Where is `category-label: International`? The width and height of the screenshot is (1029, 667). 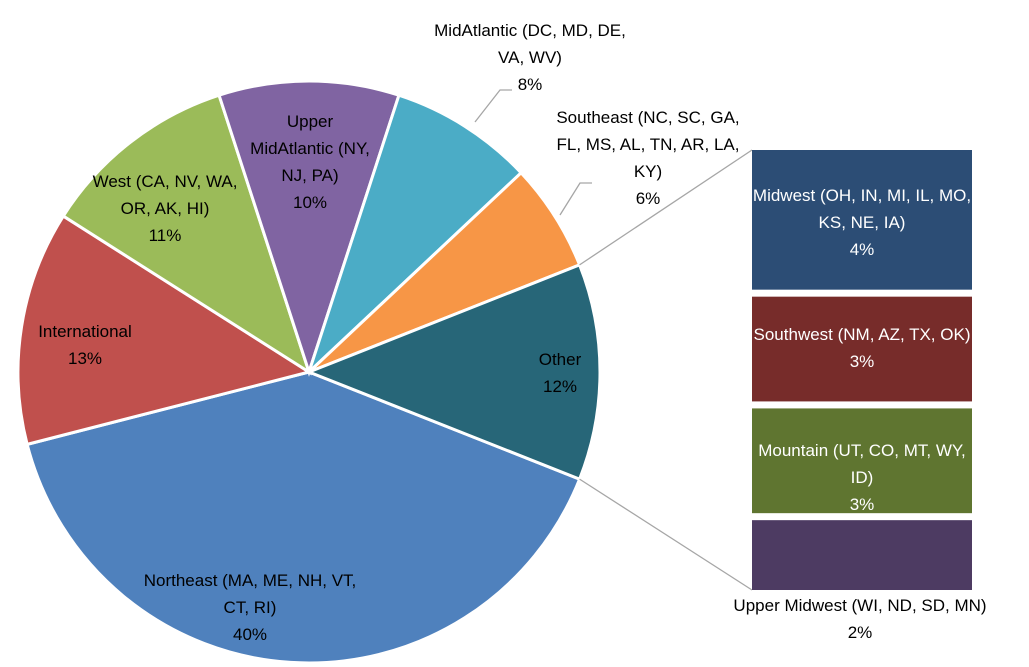
category-label: International is located at coordinates (85, 331).